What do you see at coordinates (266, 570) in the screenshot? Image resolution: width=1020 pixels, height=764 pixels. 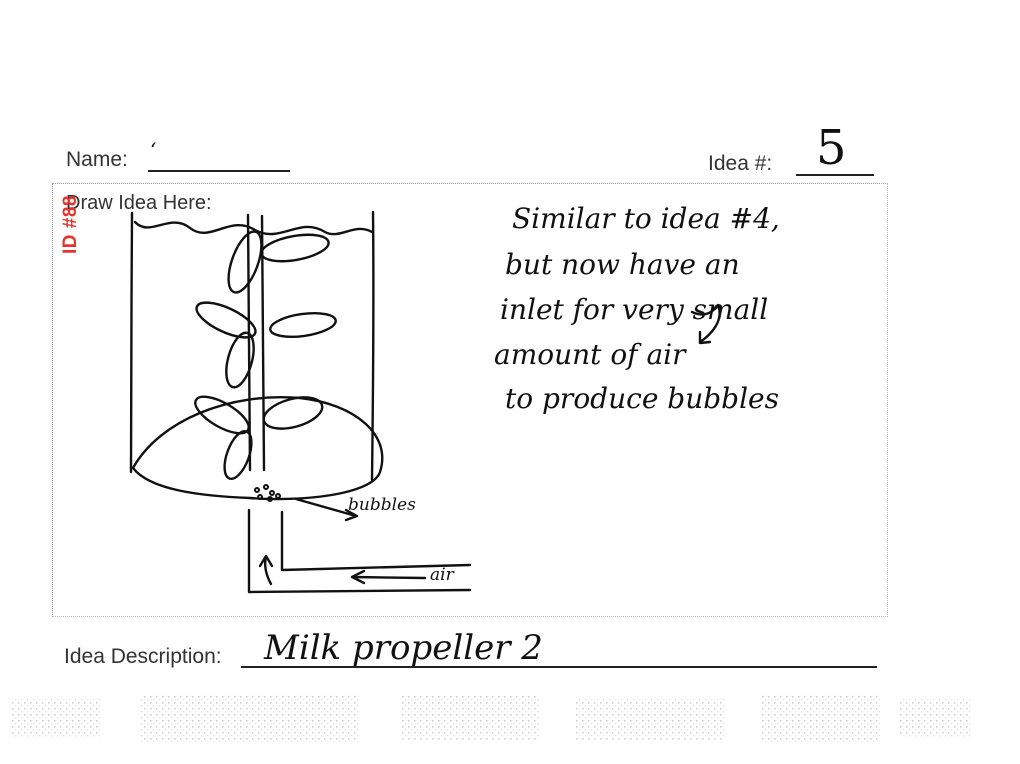 I see `pipe-flow-arrow` at bounding box center [266, 570].